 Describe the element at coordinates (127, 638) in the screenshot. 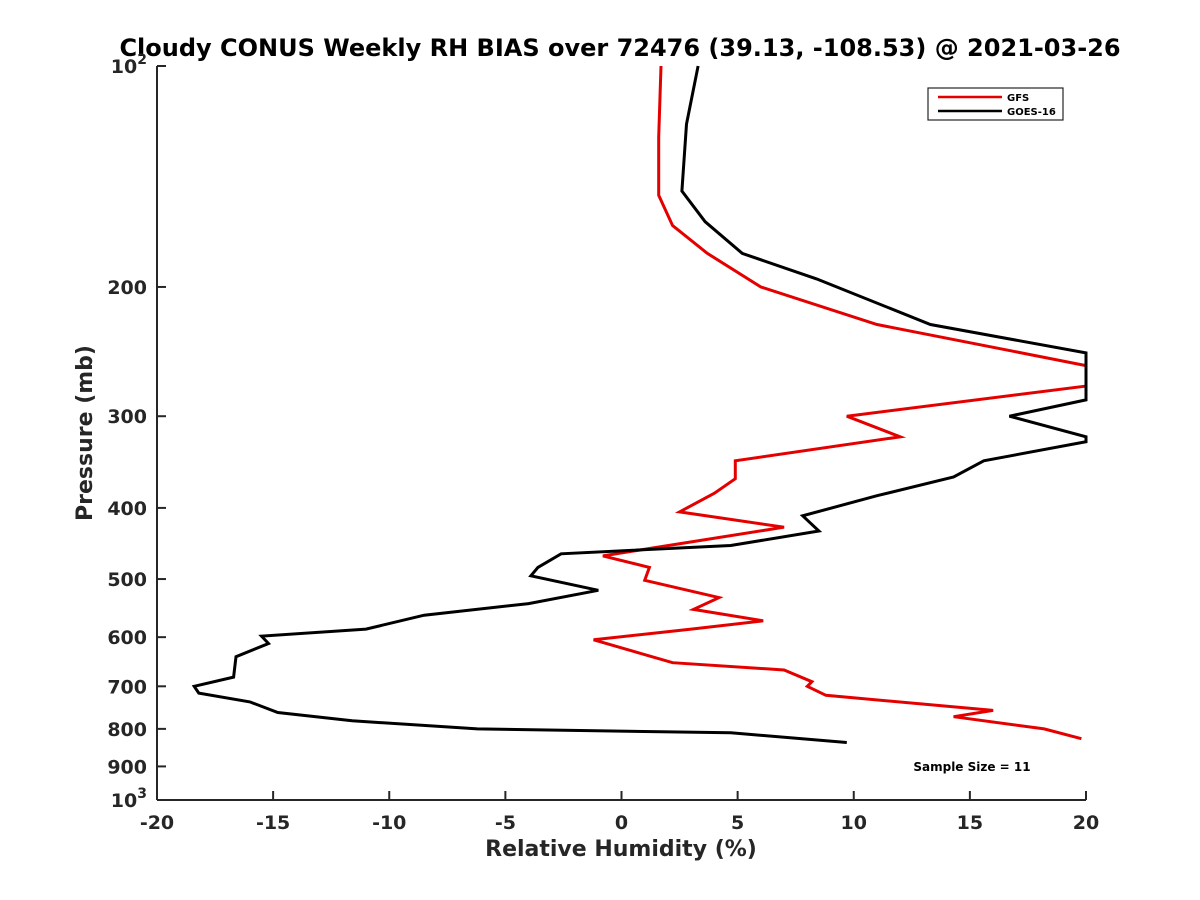

I see `y-tick-label: 600` at that location.